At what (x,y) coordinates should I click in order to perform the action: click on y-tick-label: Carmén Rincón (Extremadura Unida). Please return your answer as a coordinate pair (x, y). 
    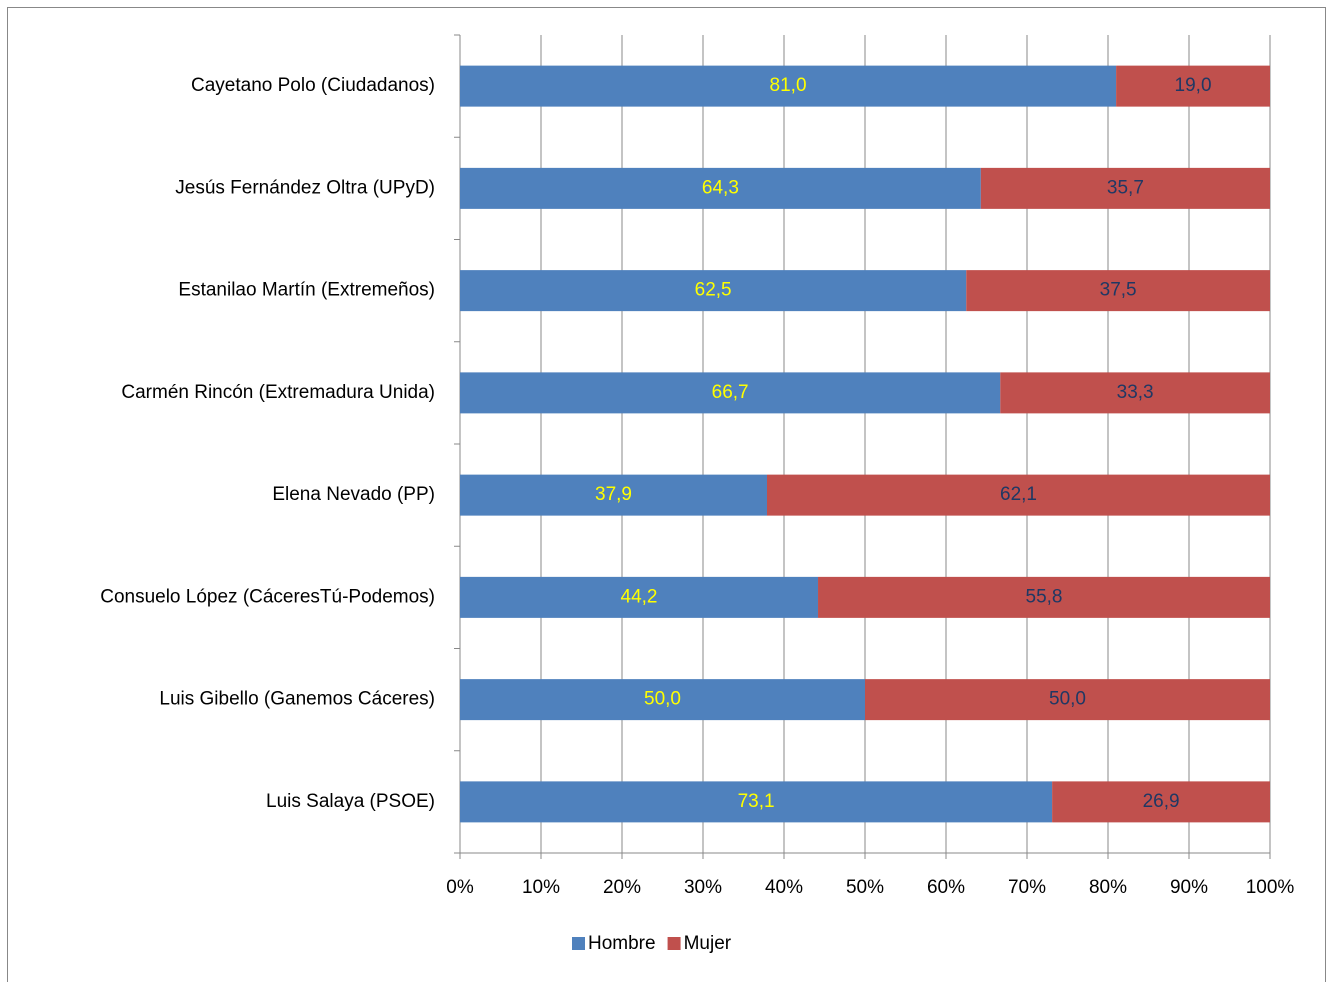
    Looking at the image, I should click on (278, 392).